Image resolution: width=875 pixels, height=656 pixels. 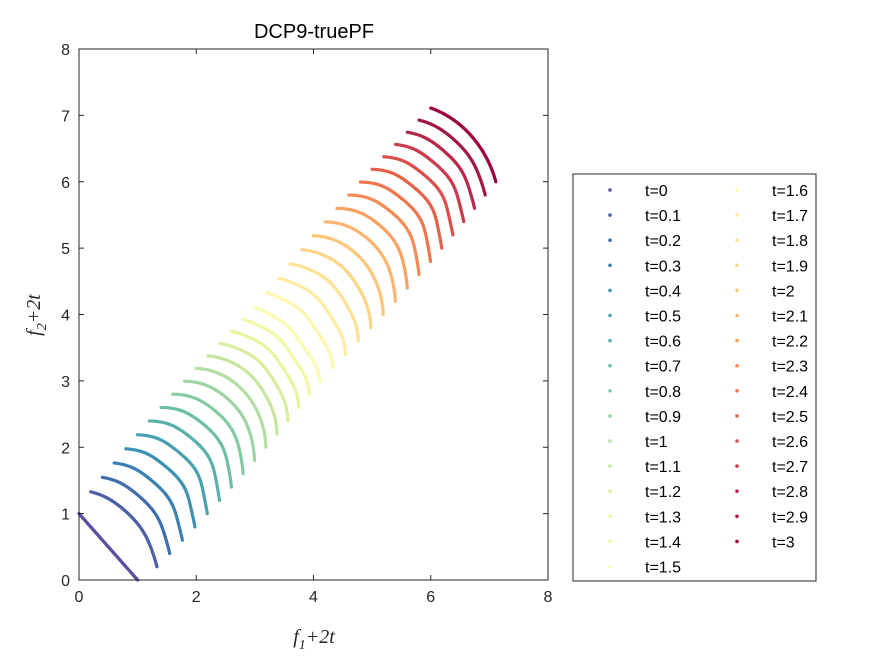 I want to click on series-t=1.7, so click(x=312, y=316).